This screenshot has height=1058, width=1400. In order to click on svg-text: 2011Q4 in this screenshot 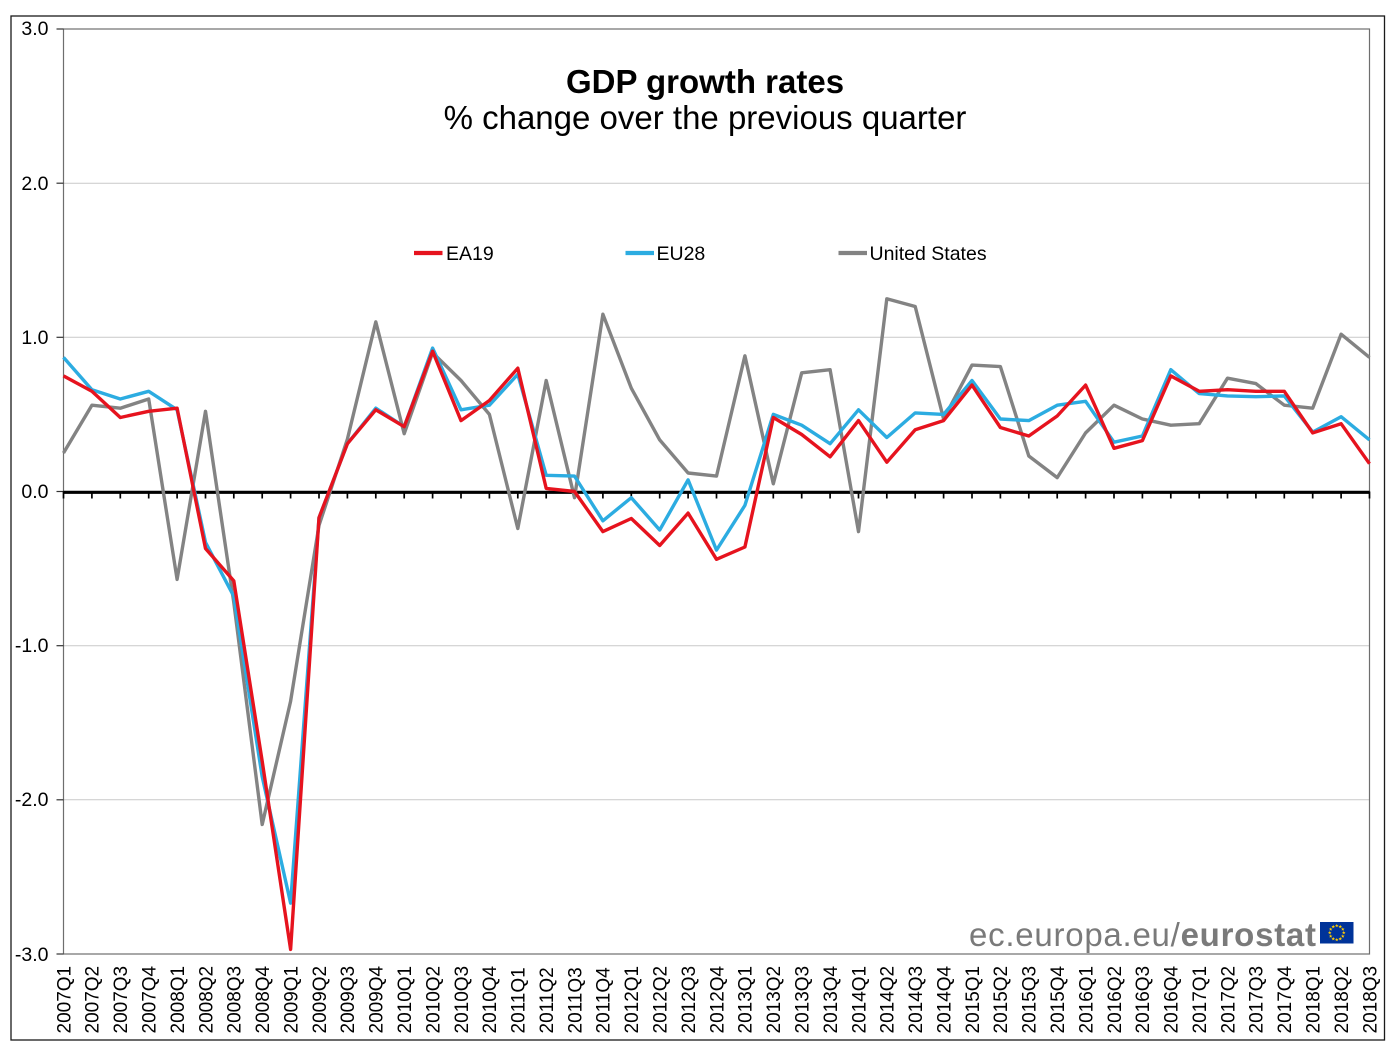, I will do `click(604, 1000)`.